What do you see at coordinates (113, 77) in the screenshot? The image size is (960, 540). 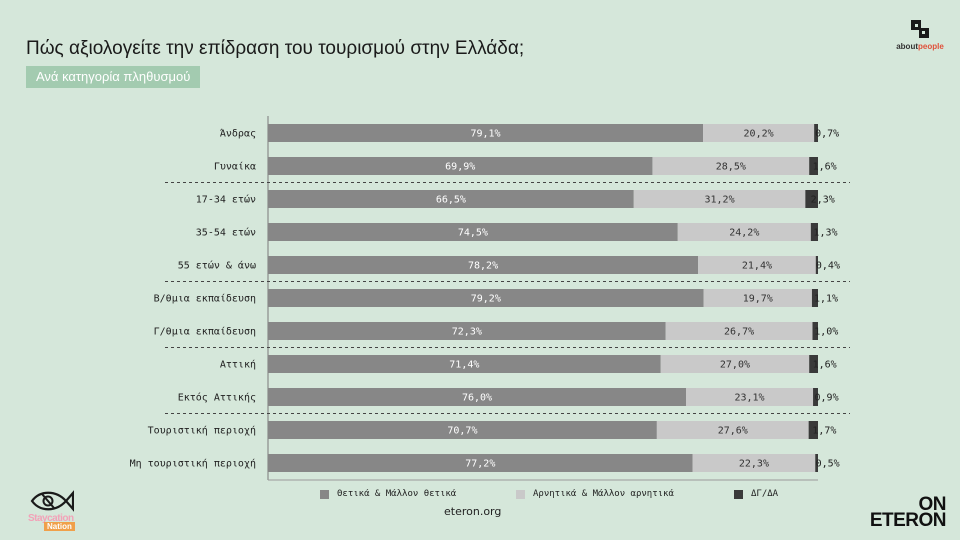 I see `chart-subtitle: Ανά κατηγορία πληθυσμού` at bounding box center [113, 77].